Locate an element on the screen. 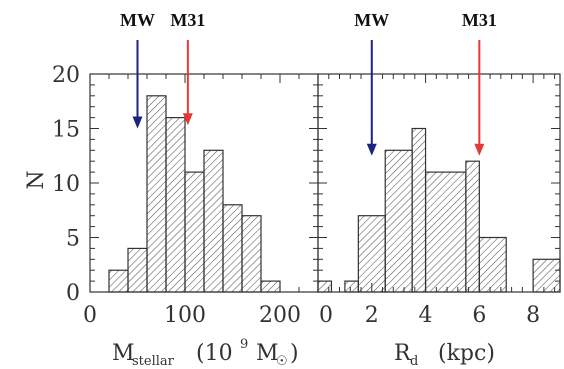 The width and height of the screenshot is (564, 369). markers-stellar-mass: MW M31 is located at coordinates (162, 69).